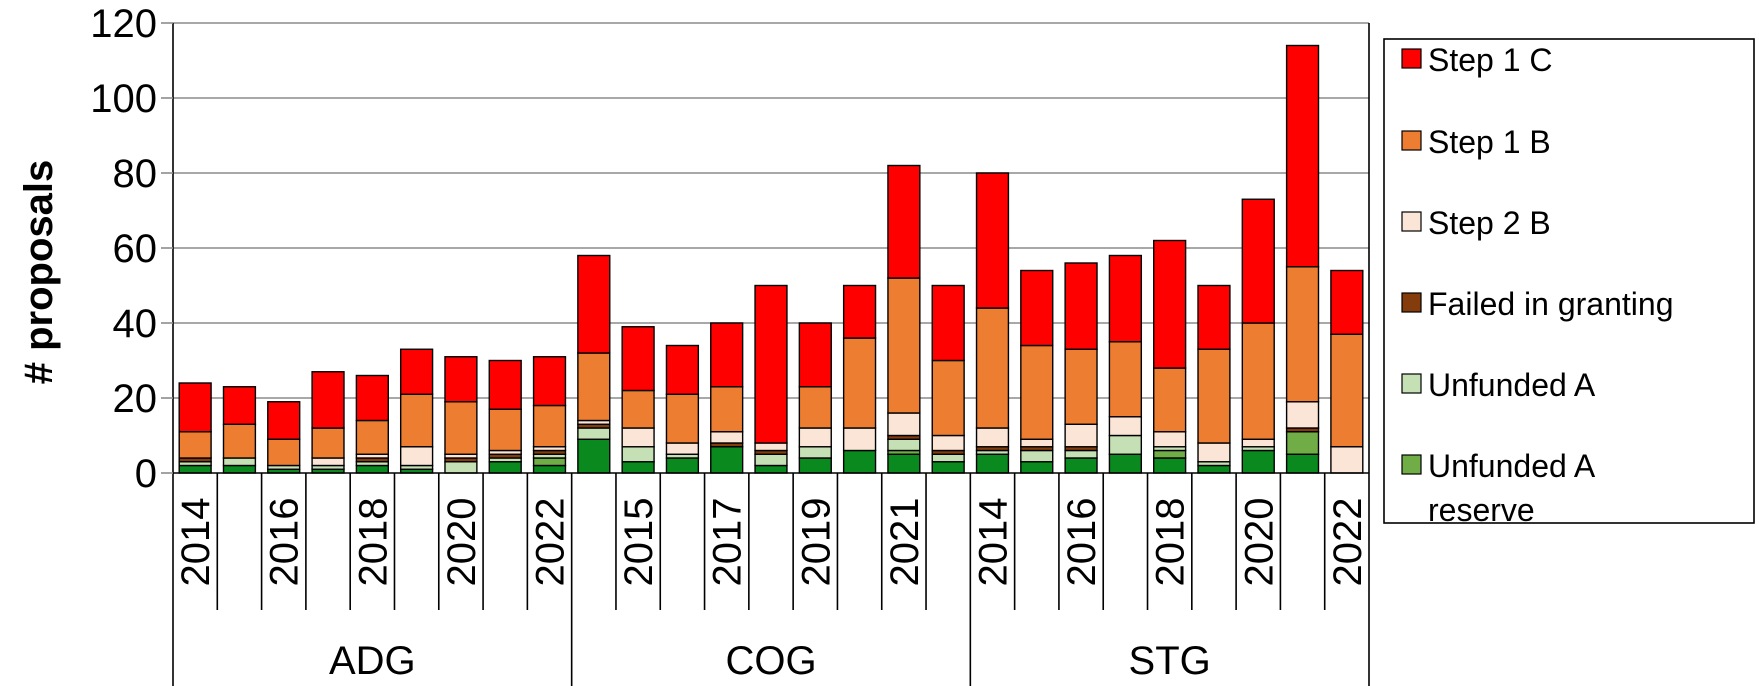 Image resolution: width=1759 pixels, height=686 pixels. I want to click on group-label: ADG, so click(372, 661).